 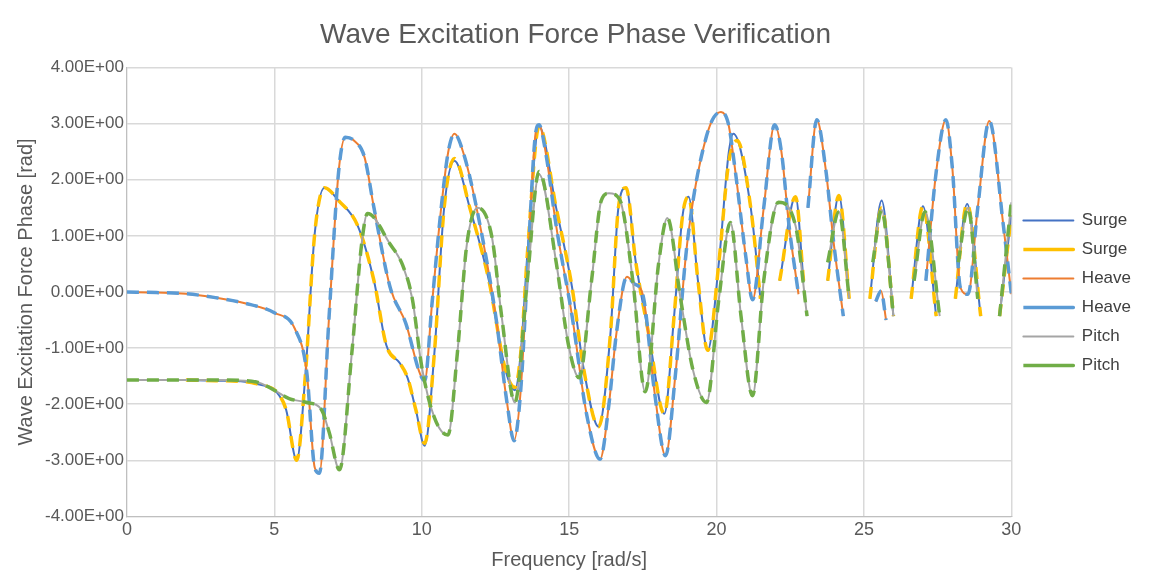 I want to click on x-tick-label: 5, so click(x=274, y=529).